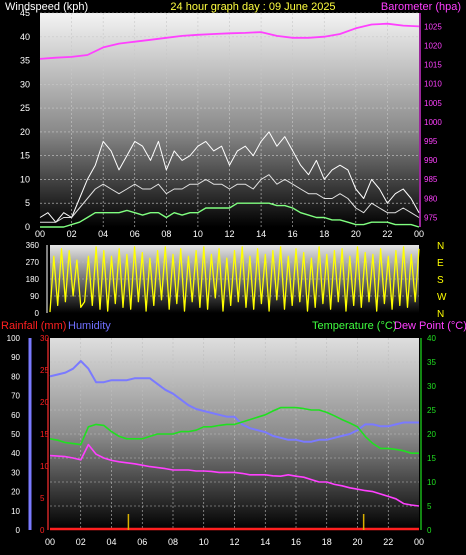 The image size is (466, 555). Describe the element at coordinates (230, 215) in the screenshot. I see `average-wind-series-line` at that location.